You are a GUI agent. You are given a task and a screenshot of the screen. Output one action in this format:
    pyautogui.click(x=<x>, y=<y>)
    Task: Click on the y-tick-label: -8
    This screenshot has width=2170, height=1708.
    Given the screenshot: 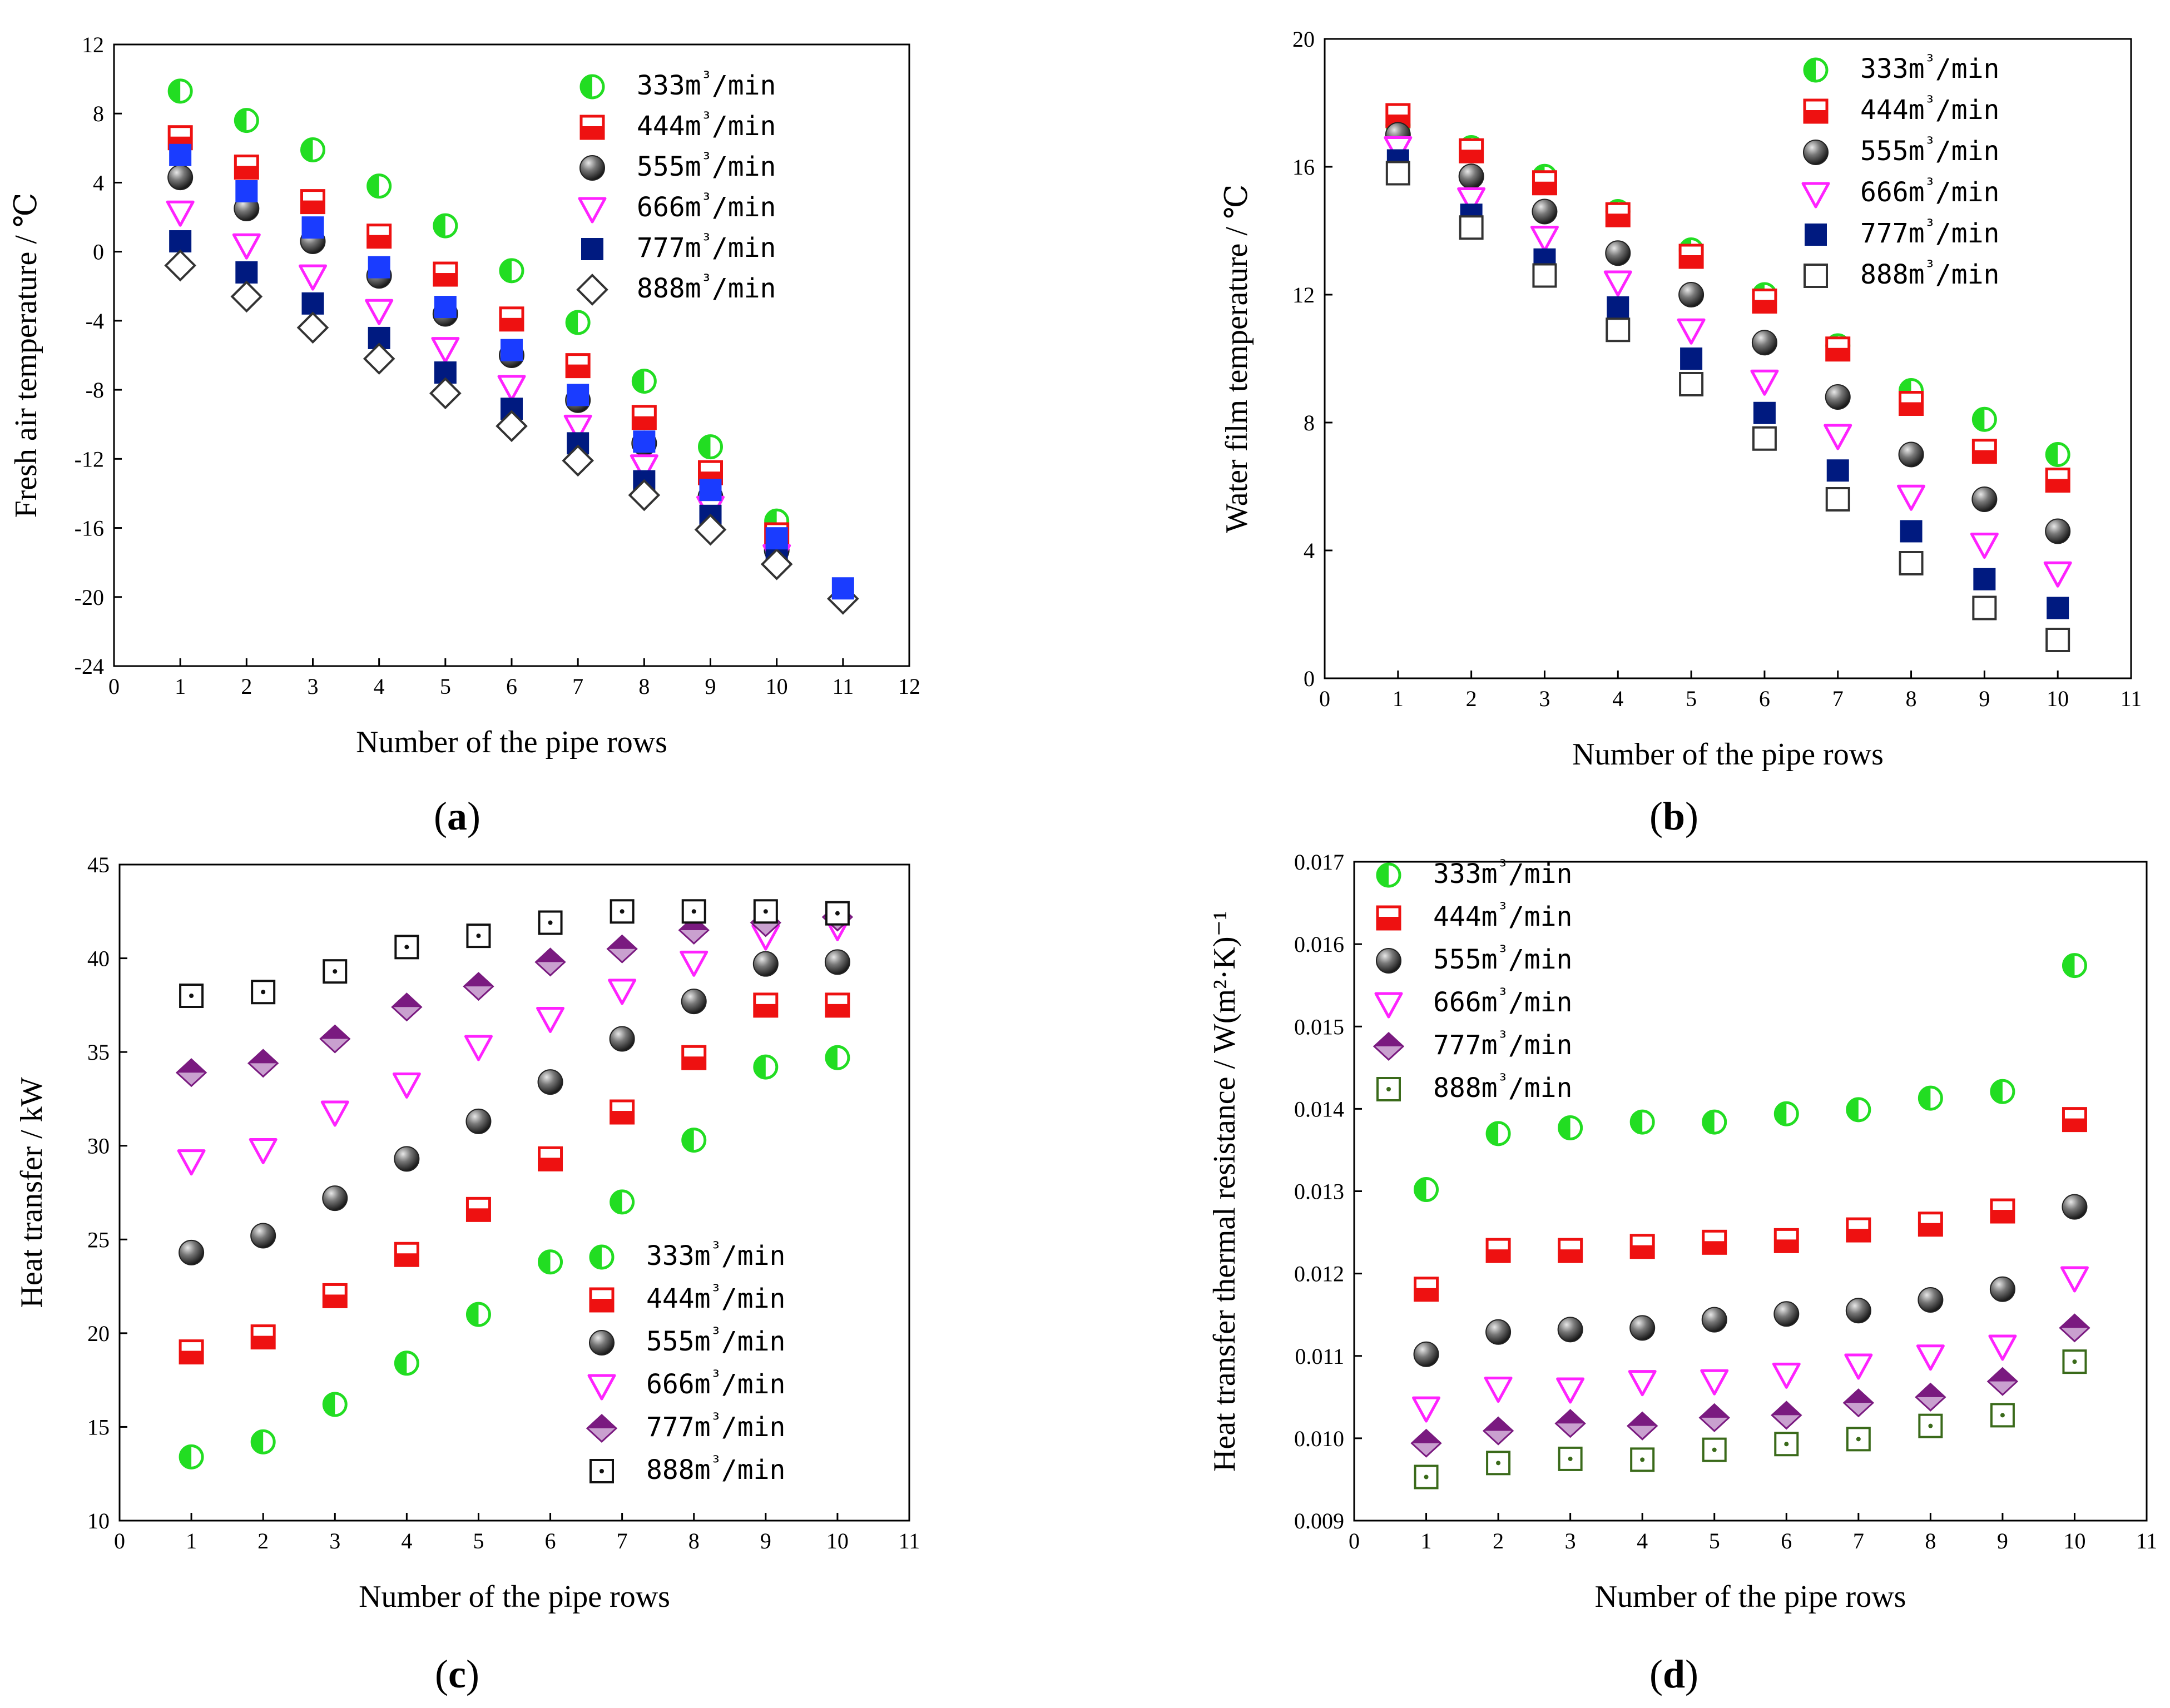 What is the action you would take?
    pyautogui.click(x=95, y=390)
    